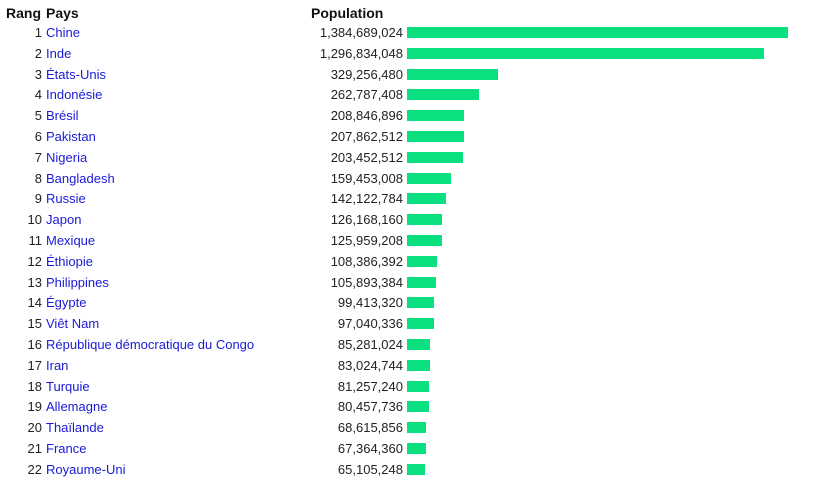 This screenshot has width=814, height=481. I want to click on table-row: 14 Égypte 99,413,320, so click(407, 303).